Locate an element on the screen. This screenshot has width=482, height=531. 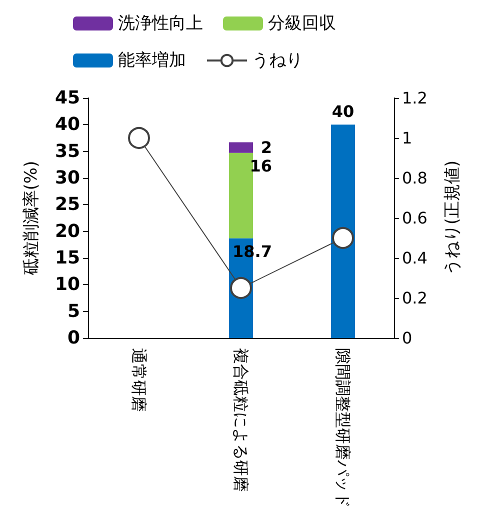
y-tick-label: 25 is located at coordinates (67, 205).